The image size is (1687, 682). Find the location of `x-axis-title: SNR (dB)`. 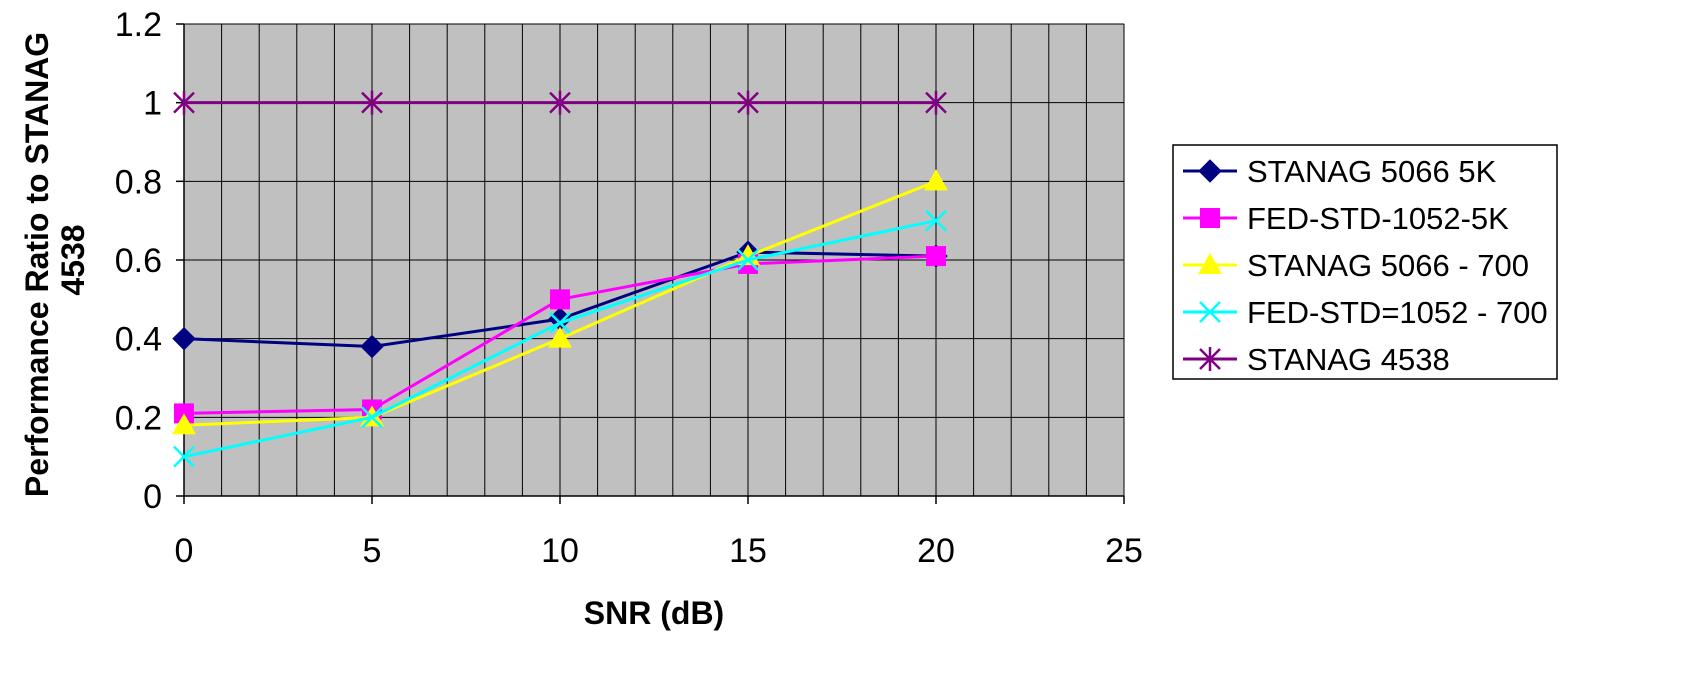

x-axis-title: SNR (dB) is located at coordinates (654, 613).